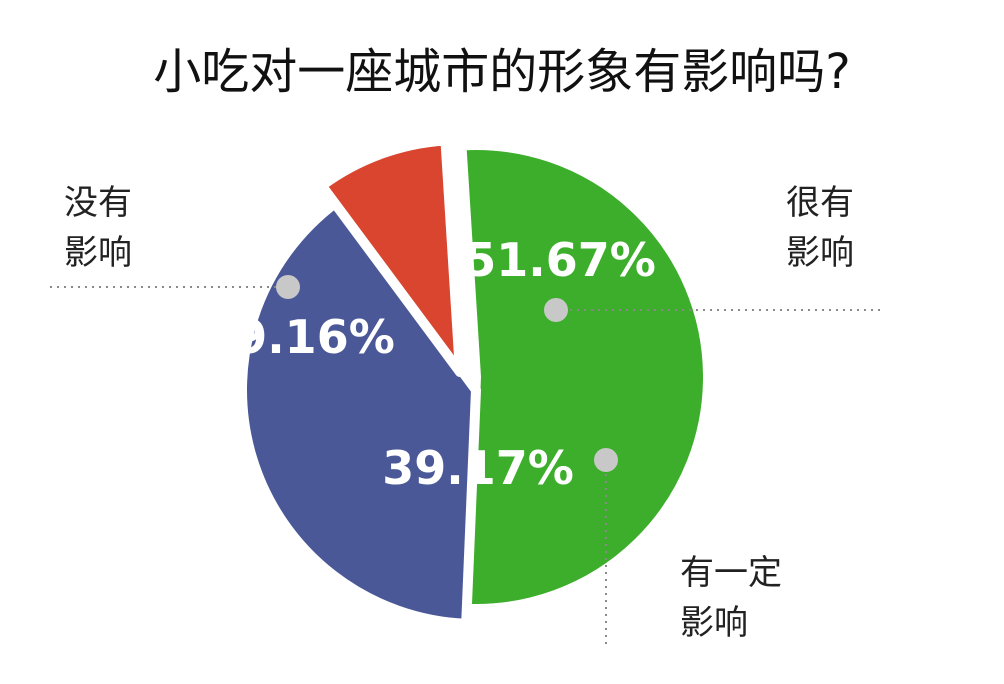 The image size is (1004, 684). I want to click on marker-dot-somewhat-influential, so click(606, 460).